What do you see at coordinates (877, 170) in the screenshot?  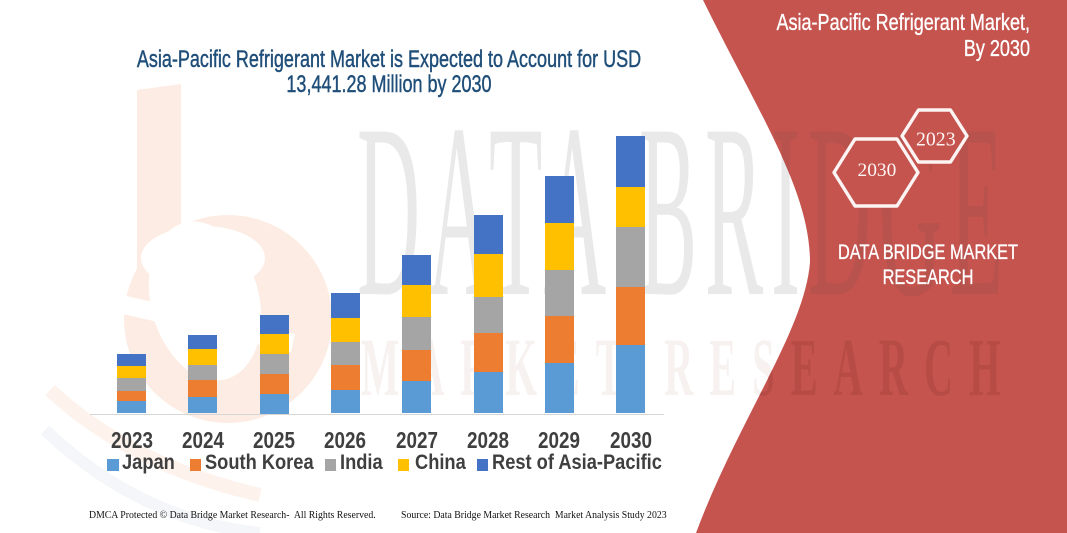 I see `svg-text: 2030` at bounding box center [877, 170].